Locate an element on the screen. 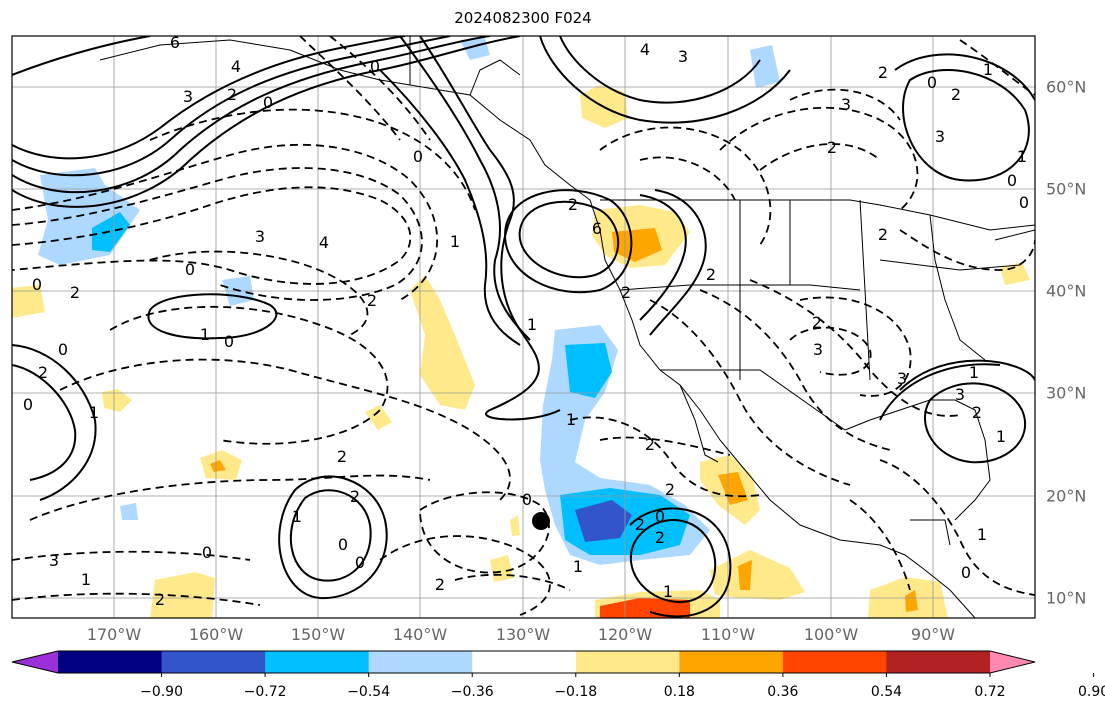 The width and height of the screenshot is (1105, 712). colorbar-tick-label: −0.72 is located at coordinates (265, 692).